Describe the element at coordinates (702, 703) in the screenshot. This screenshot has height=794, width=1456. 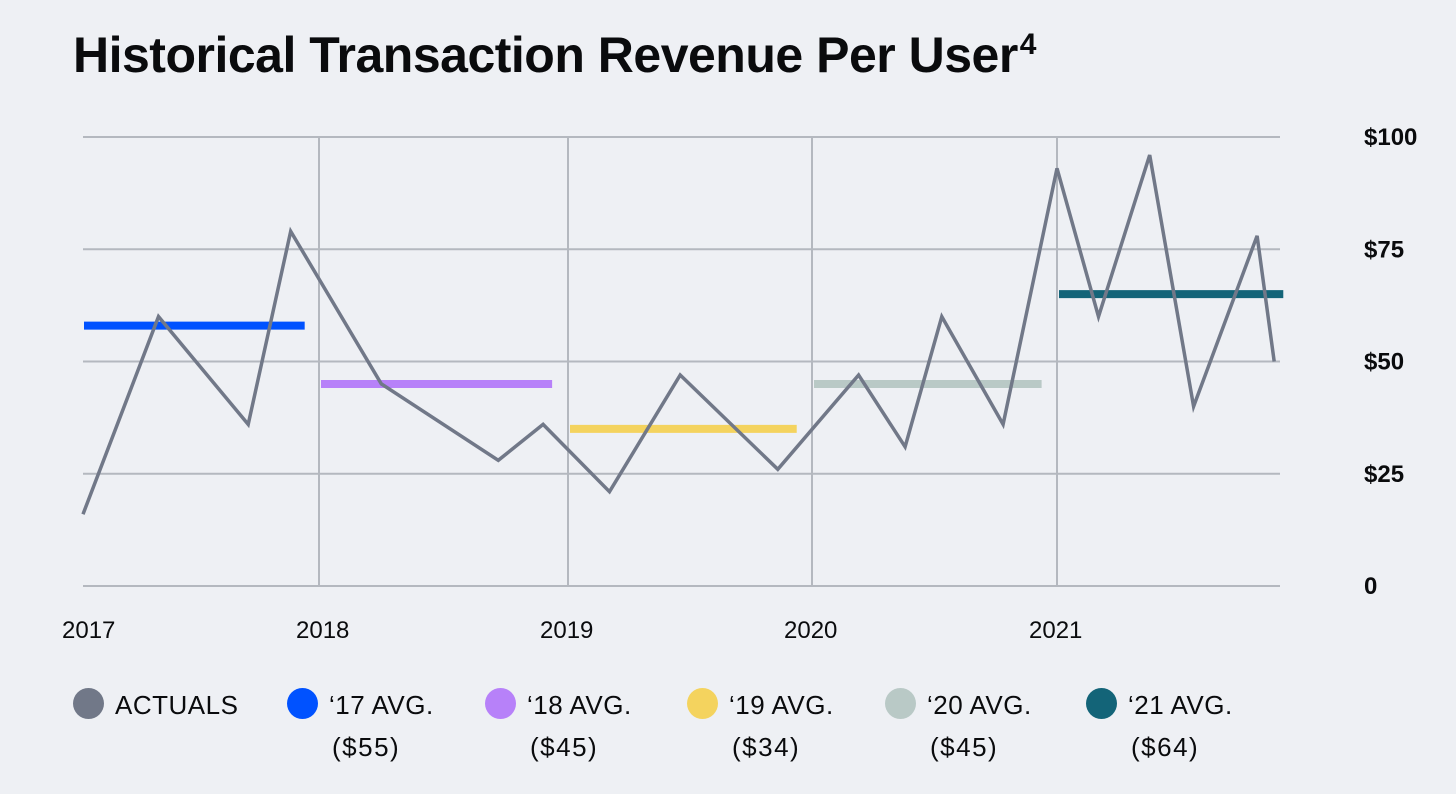
I see `legend-dot-2019-avg` at that location.